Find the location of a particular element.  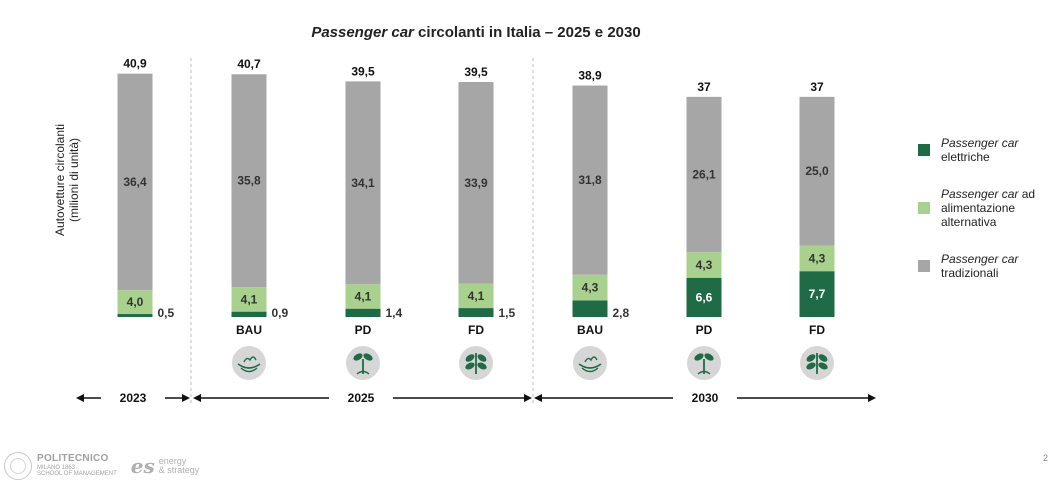

bar-label-elettriche: 1,5 is located at coordinates (507, 313).